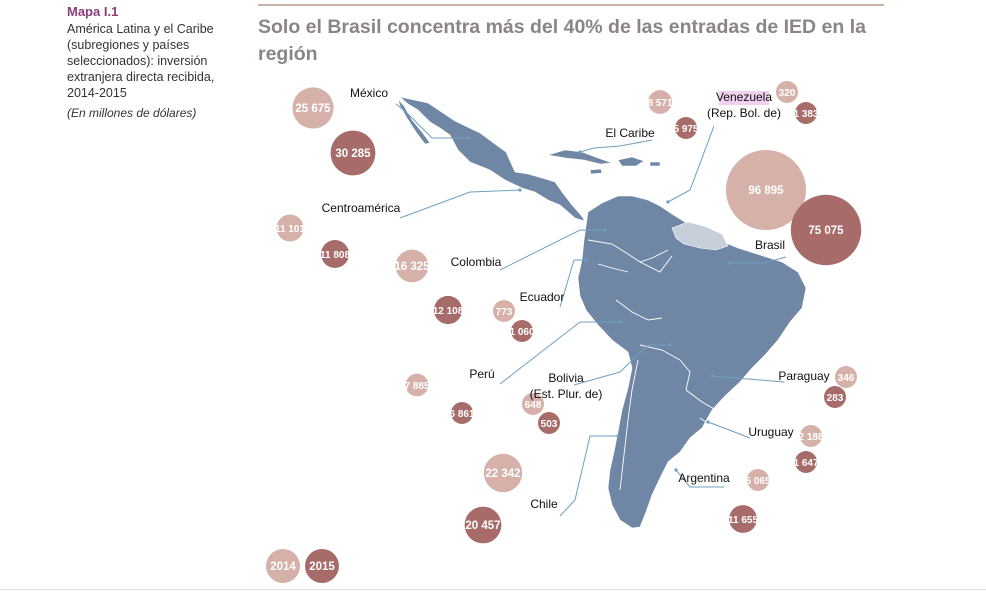 The image size is (986, 593). Describe the element at coordinates (313, 109) in the screenshot. I see `value-label-mexico-2014: 25 675` at that location.